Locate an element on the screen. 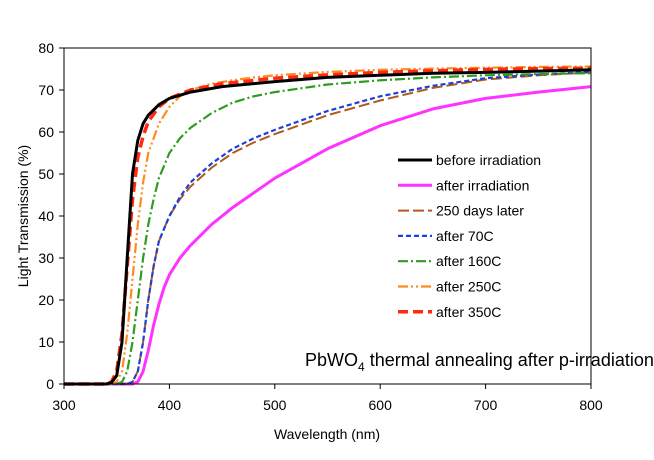 Image resolution: width=654 pixels, height=460 pixels. y-tick-label: 30 is located at coordinates (46, 258).